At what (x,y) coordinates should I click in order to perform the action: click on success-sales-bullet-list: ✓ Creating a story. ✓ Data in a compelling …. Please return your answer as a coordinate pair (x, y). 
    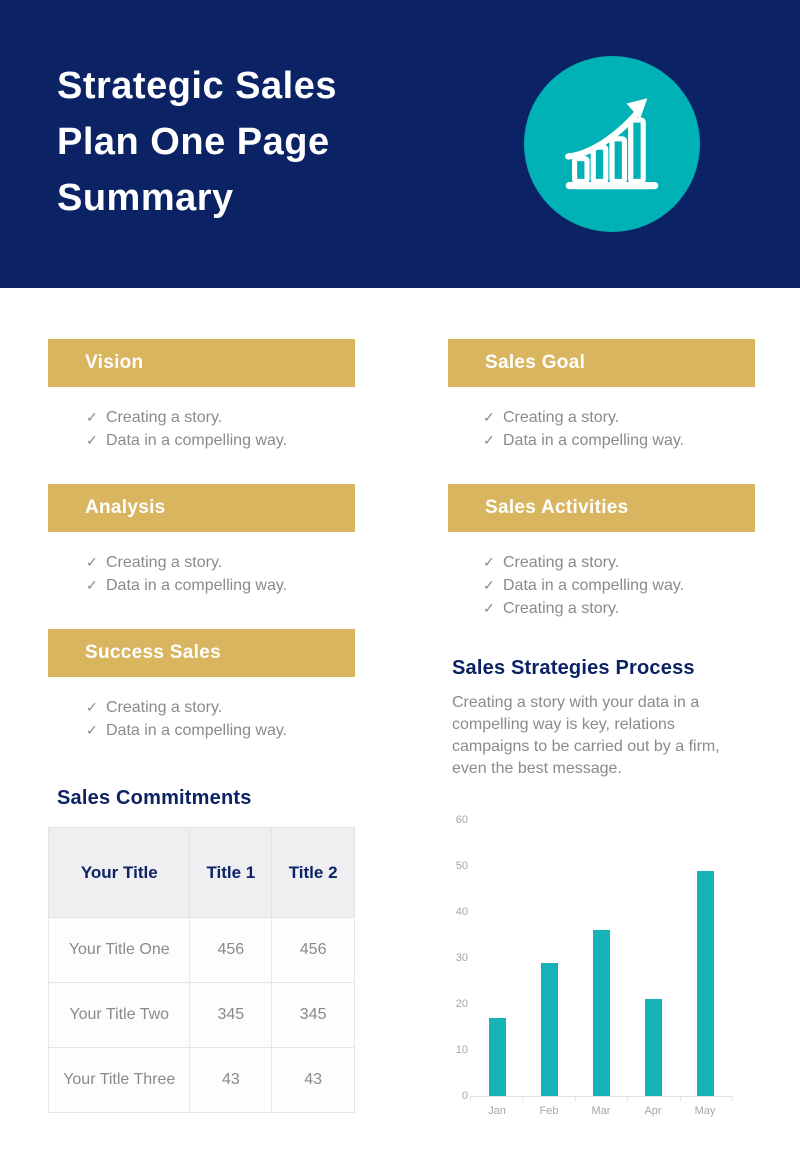
    Looking at the image, I should click on (186, 719).